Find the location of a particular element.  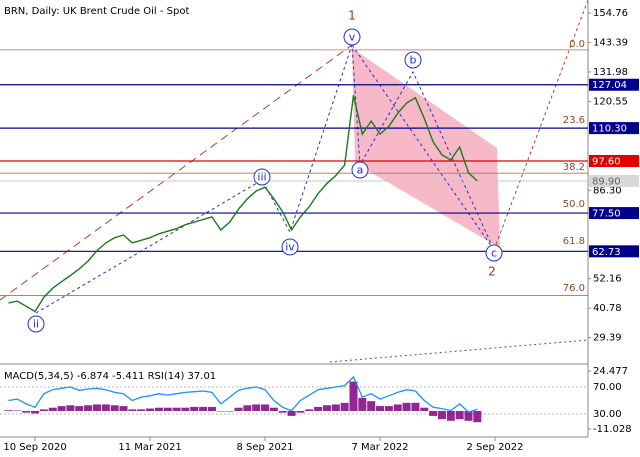

level-label: 127.04 is located at coordinates (609, 85).